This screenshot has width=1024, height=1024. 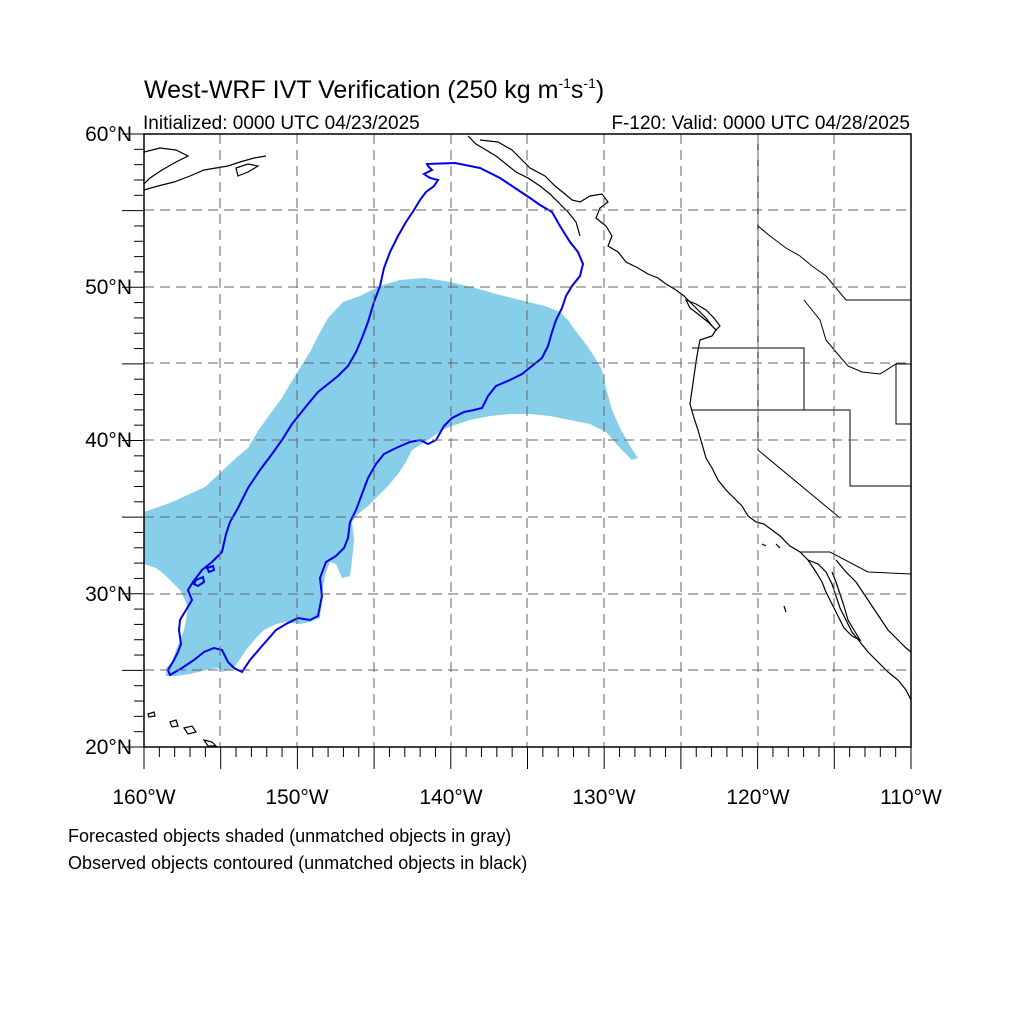 I want to click on lon-tick-label: 120°W, so click(x=757, y=797).